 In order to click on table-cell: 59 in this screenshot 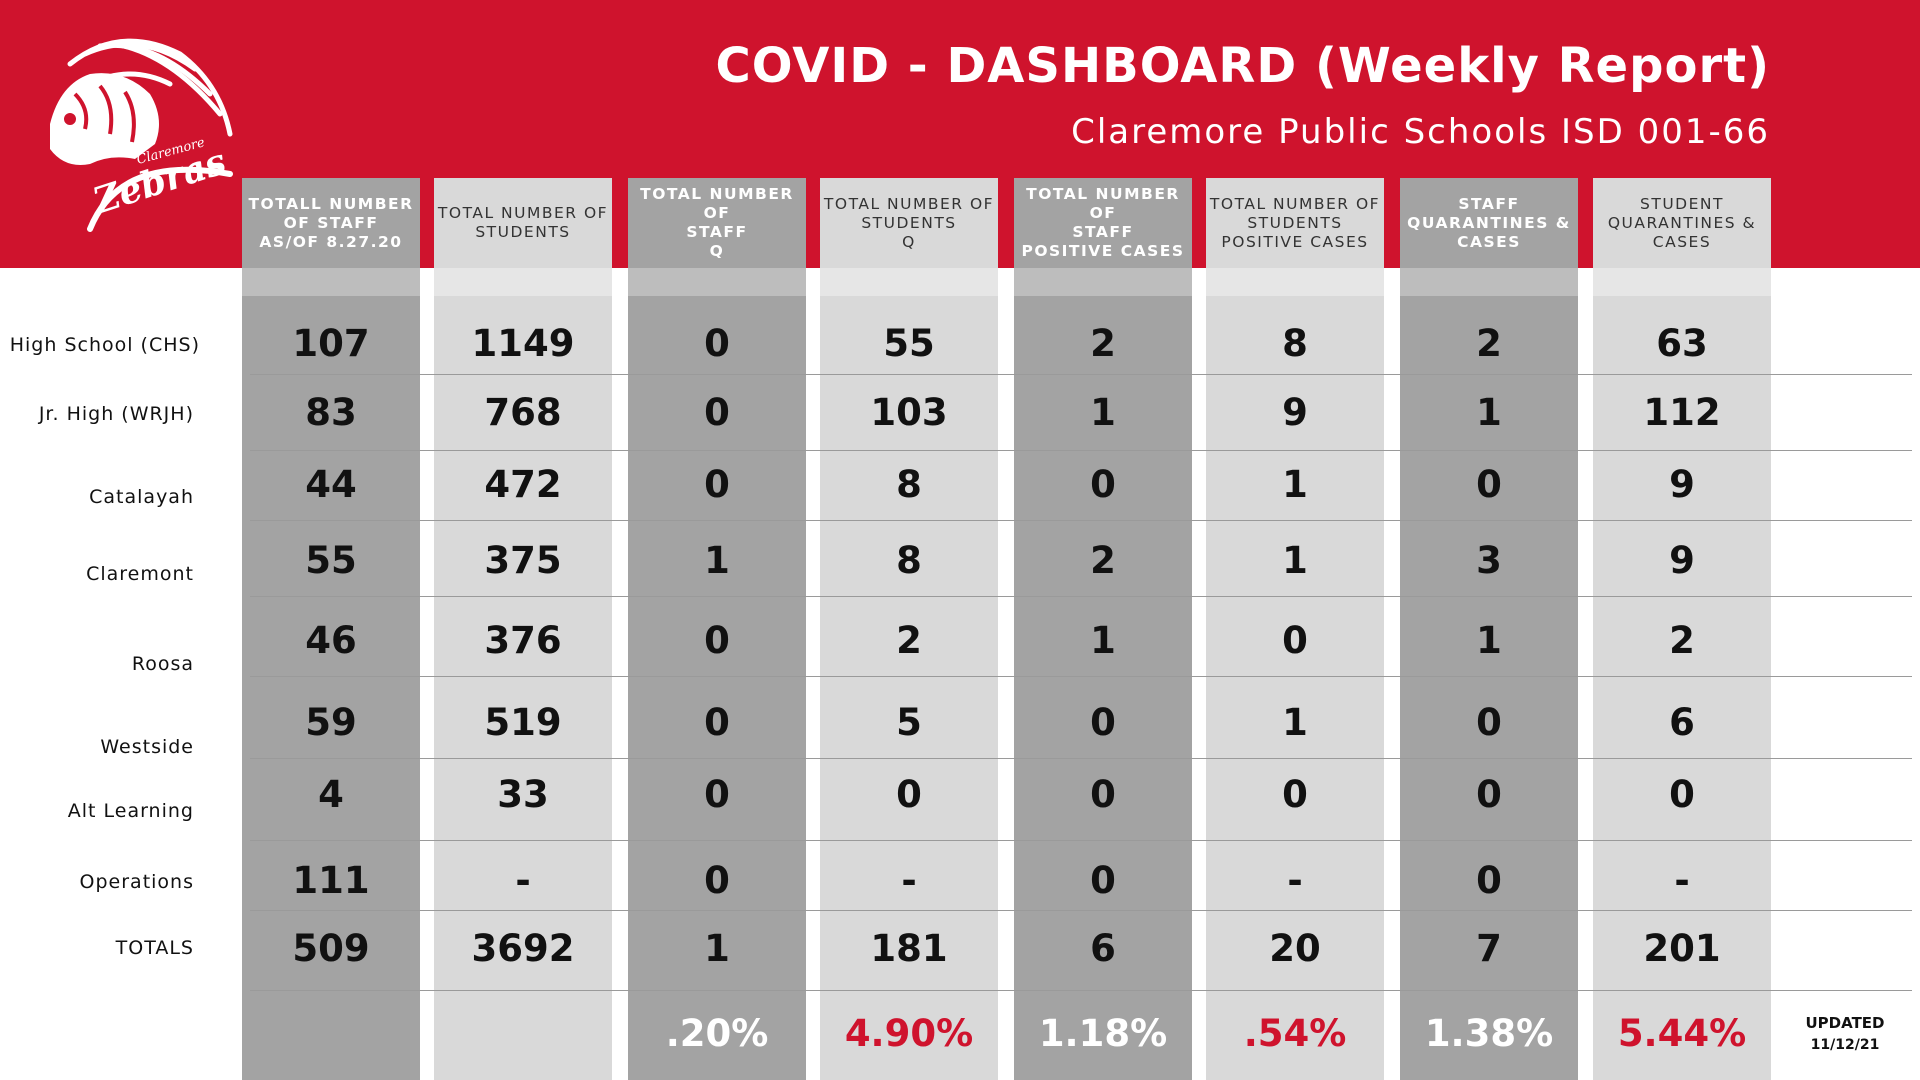, I will do `click(331, 722)`.